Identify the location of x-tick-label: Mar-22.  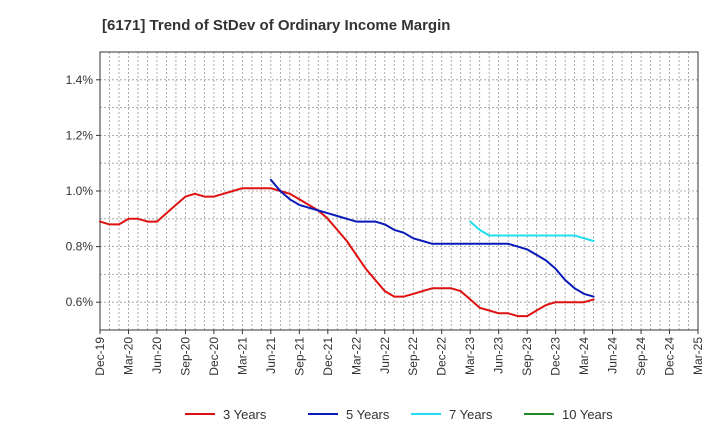
(356, 356).